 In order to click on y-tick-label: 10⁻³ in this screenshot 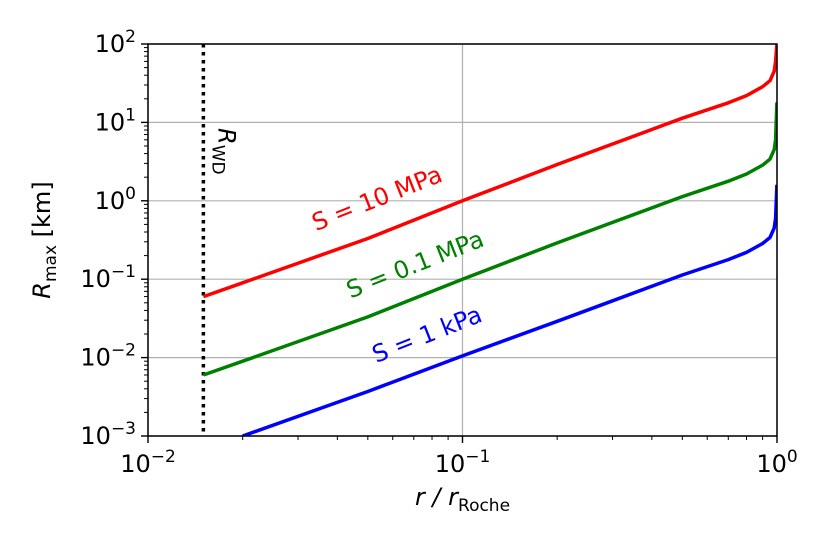, I will do `click(108, 434)`.